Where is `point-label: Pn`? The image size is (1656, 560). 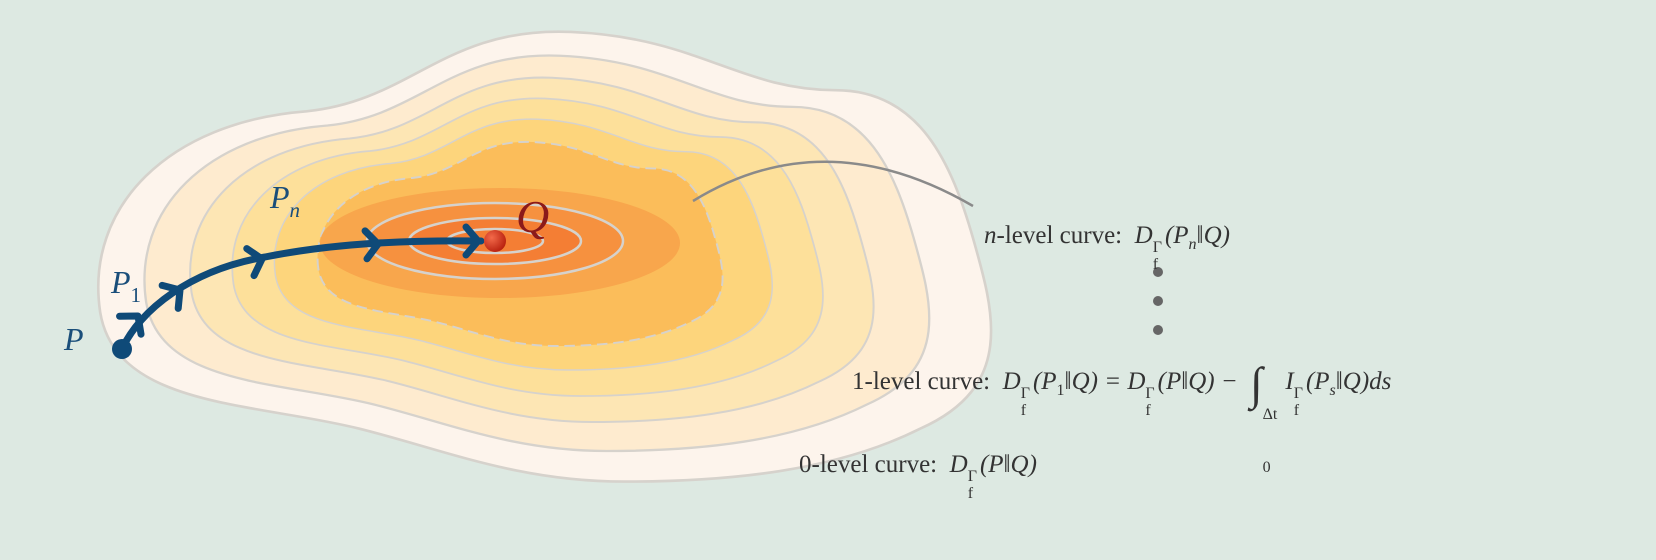
point-label: Pn is located at coordinates (284, 200).